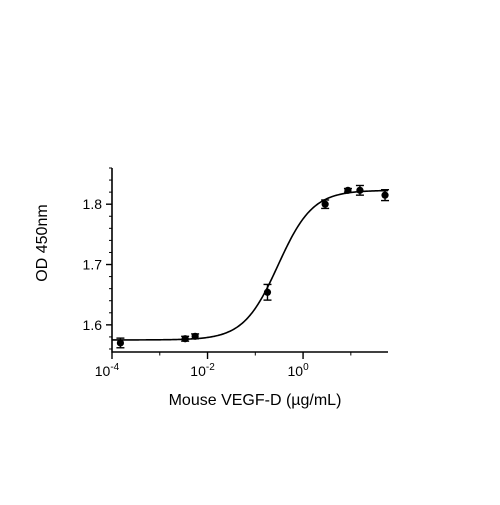 This screenshot has height=505, width=500. I want to click on y-tick-label-1: 1.7, so click(93, 265).